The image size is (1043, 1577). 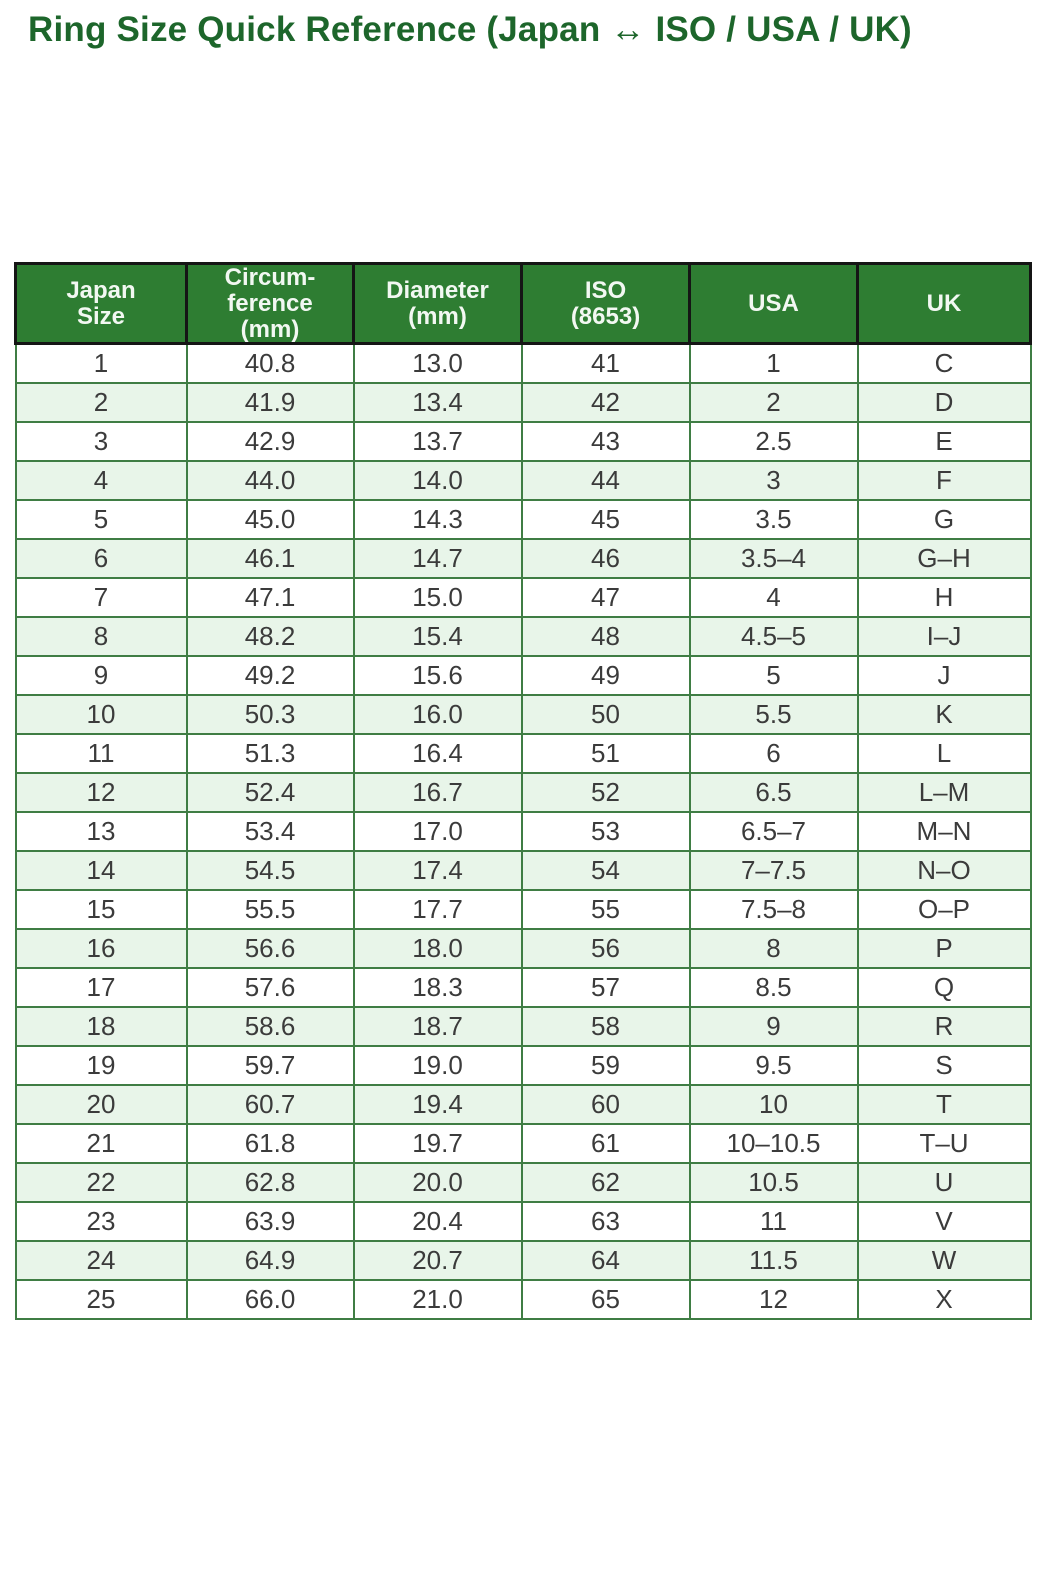 I want to click on cell-uk: G, so click(x=944, y=519).